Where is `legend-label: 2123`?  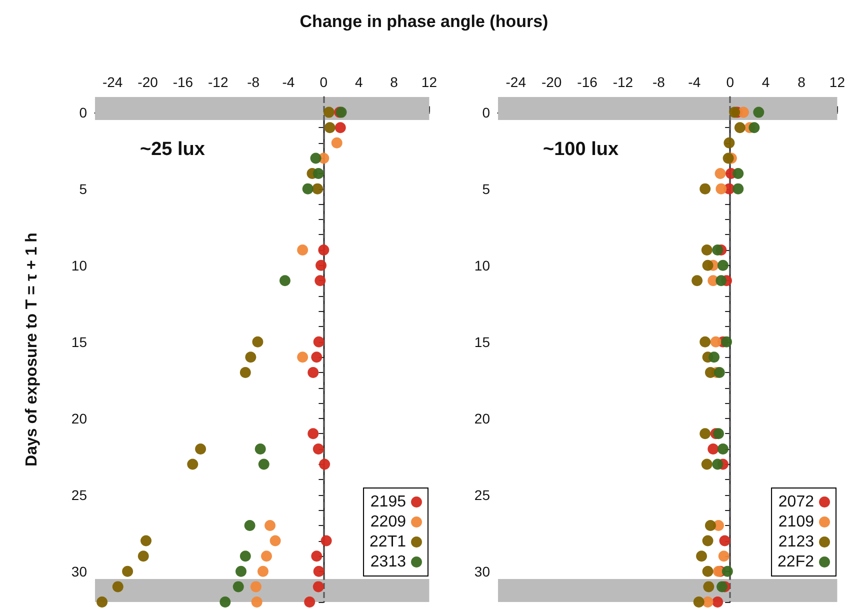 legend-label: 2123 is located at coordinates (796, 542).